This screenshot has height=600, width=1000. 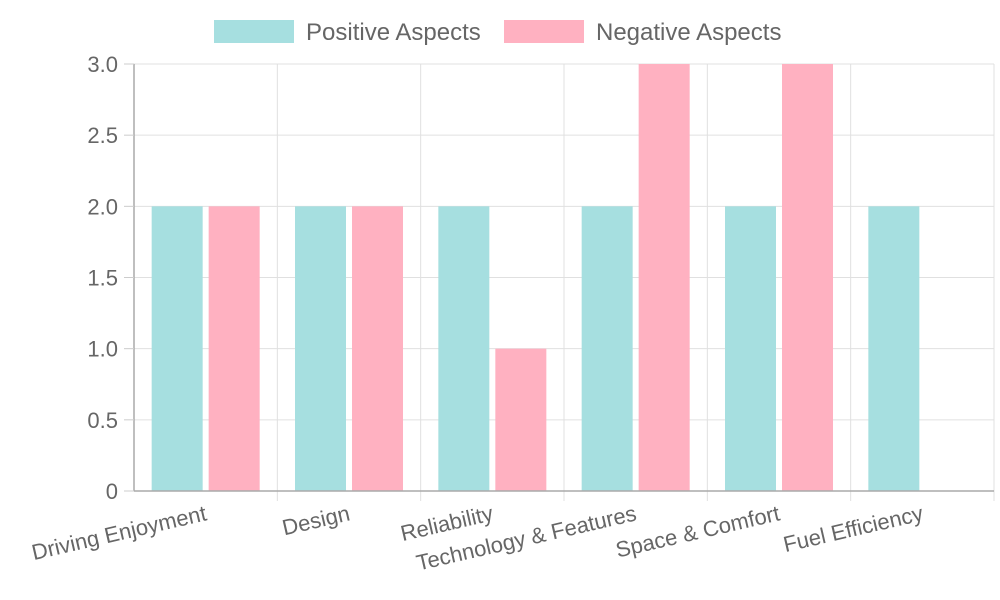 What do you see at coordinates (853, 529) in the screenshot?
I see `x-tick-label: Fuel Efficiency` at bounding box center [853, 529].